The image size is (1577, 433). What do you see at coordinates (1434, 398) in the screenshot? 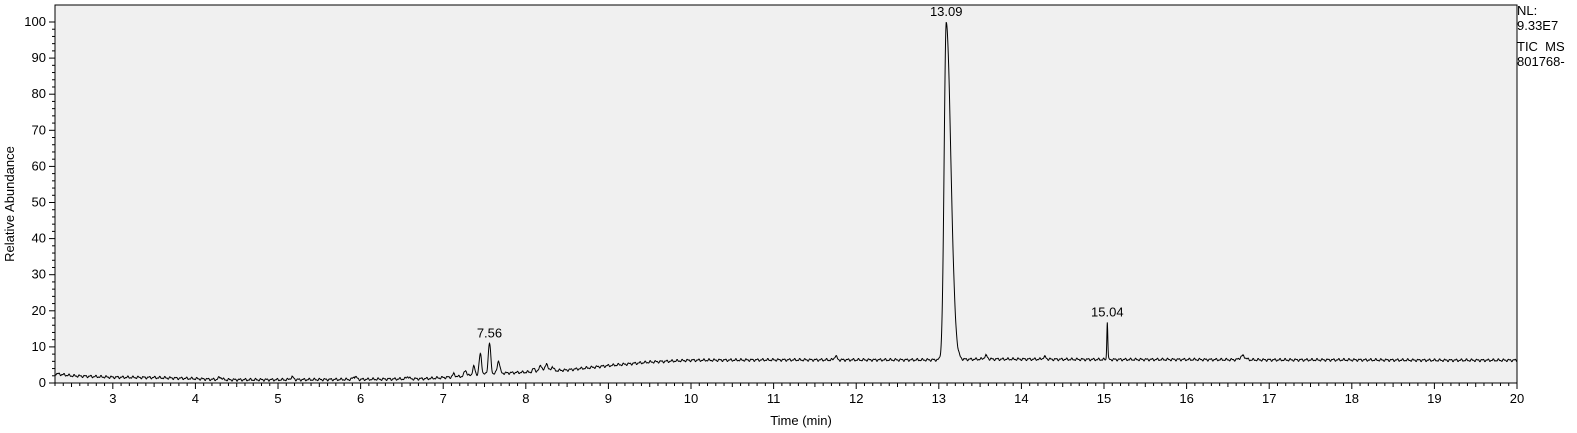
I see `x-tick-label: 19` at bounding box center [1434, 398].